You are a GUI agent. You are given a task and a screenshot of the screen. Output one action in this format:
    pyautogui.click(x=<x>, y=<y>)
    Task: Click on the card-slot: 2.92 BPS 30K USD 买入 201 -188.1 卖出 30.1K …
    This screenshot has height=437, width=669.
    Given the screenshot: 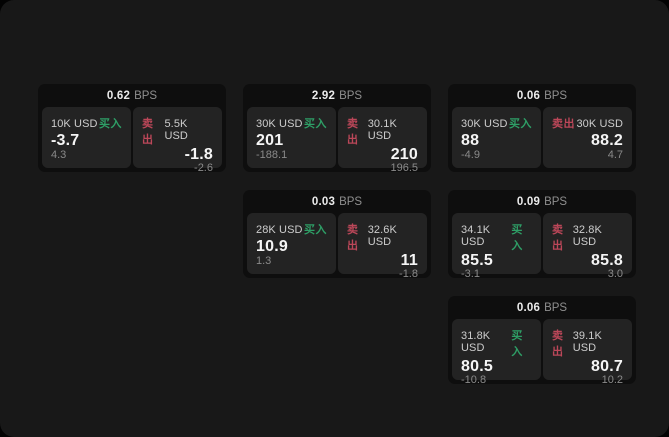 What is the action you would take?
    pyautogui.click(x=337, y=129)
    